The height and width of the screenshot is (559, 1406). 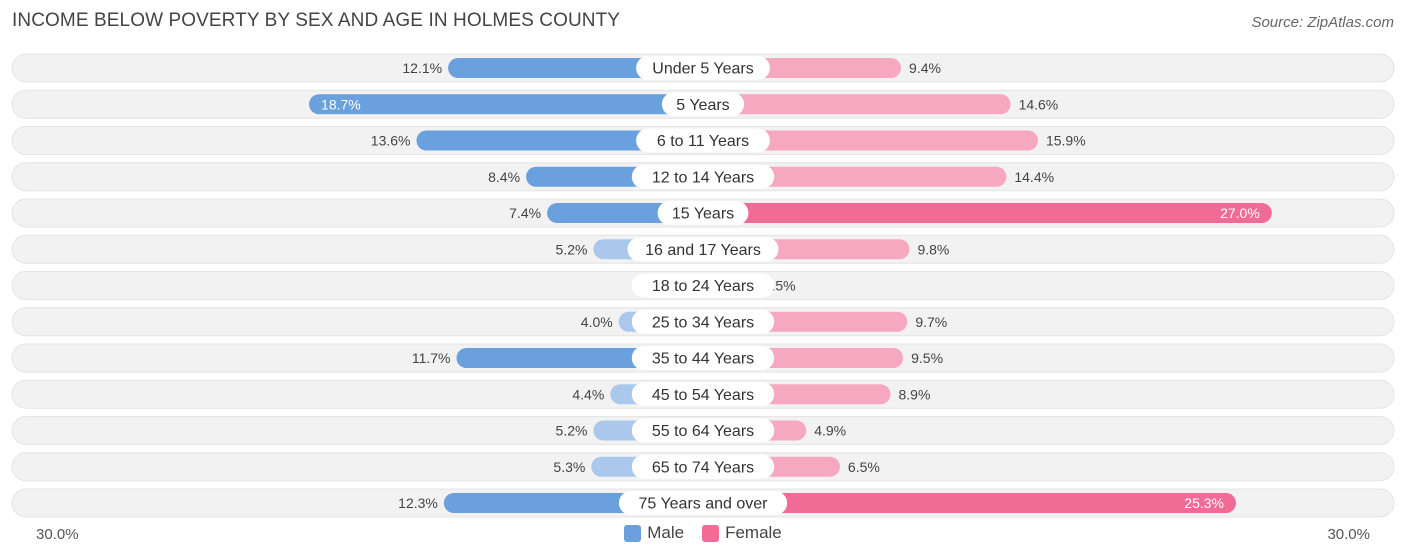 What do you see at coordinates (1039, 104) in the screenshot?
I see `value-label-female: 14.6%` at bounding box center [1039, 104].